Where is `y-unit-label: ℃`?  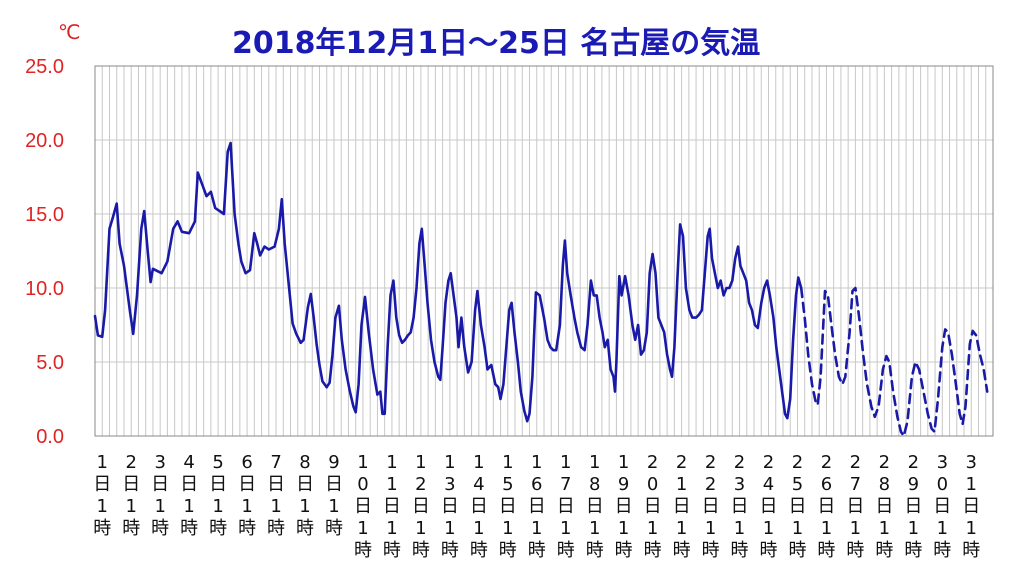
y-unit-label: ℃ is located at coordinates (69, 32).